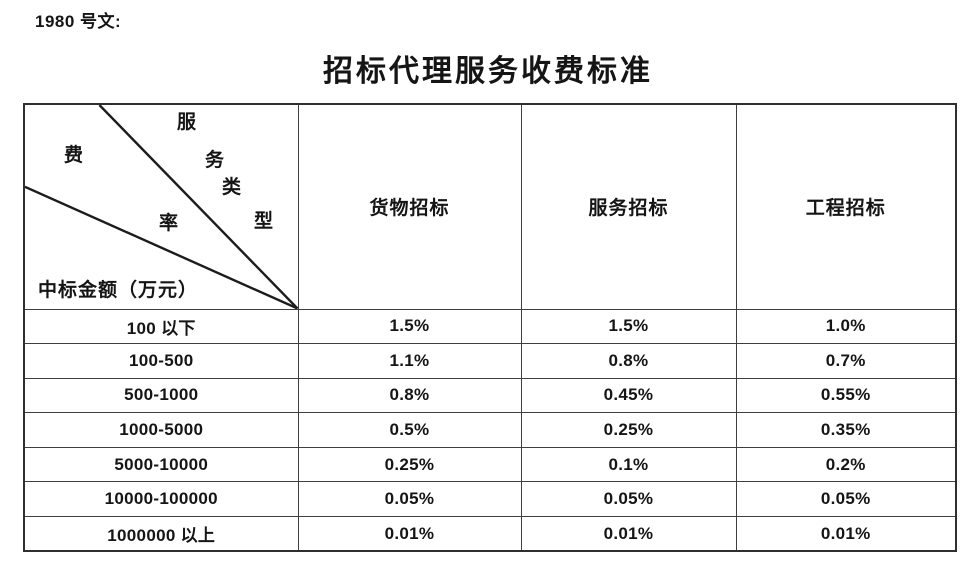  I want to click on corner-label-service-type-char: 型, so click(264, 221).